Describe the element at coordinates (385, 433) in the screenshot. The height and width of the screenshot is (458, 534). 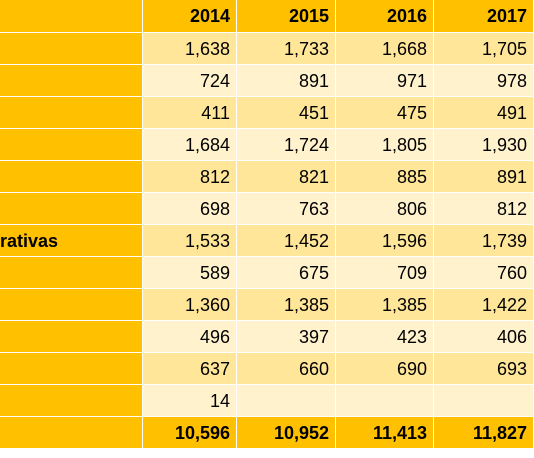
I see `total-cell: 11,413` at that location.